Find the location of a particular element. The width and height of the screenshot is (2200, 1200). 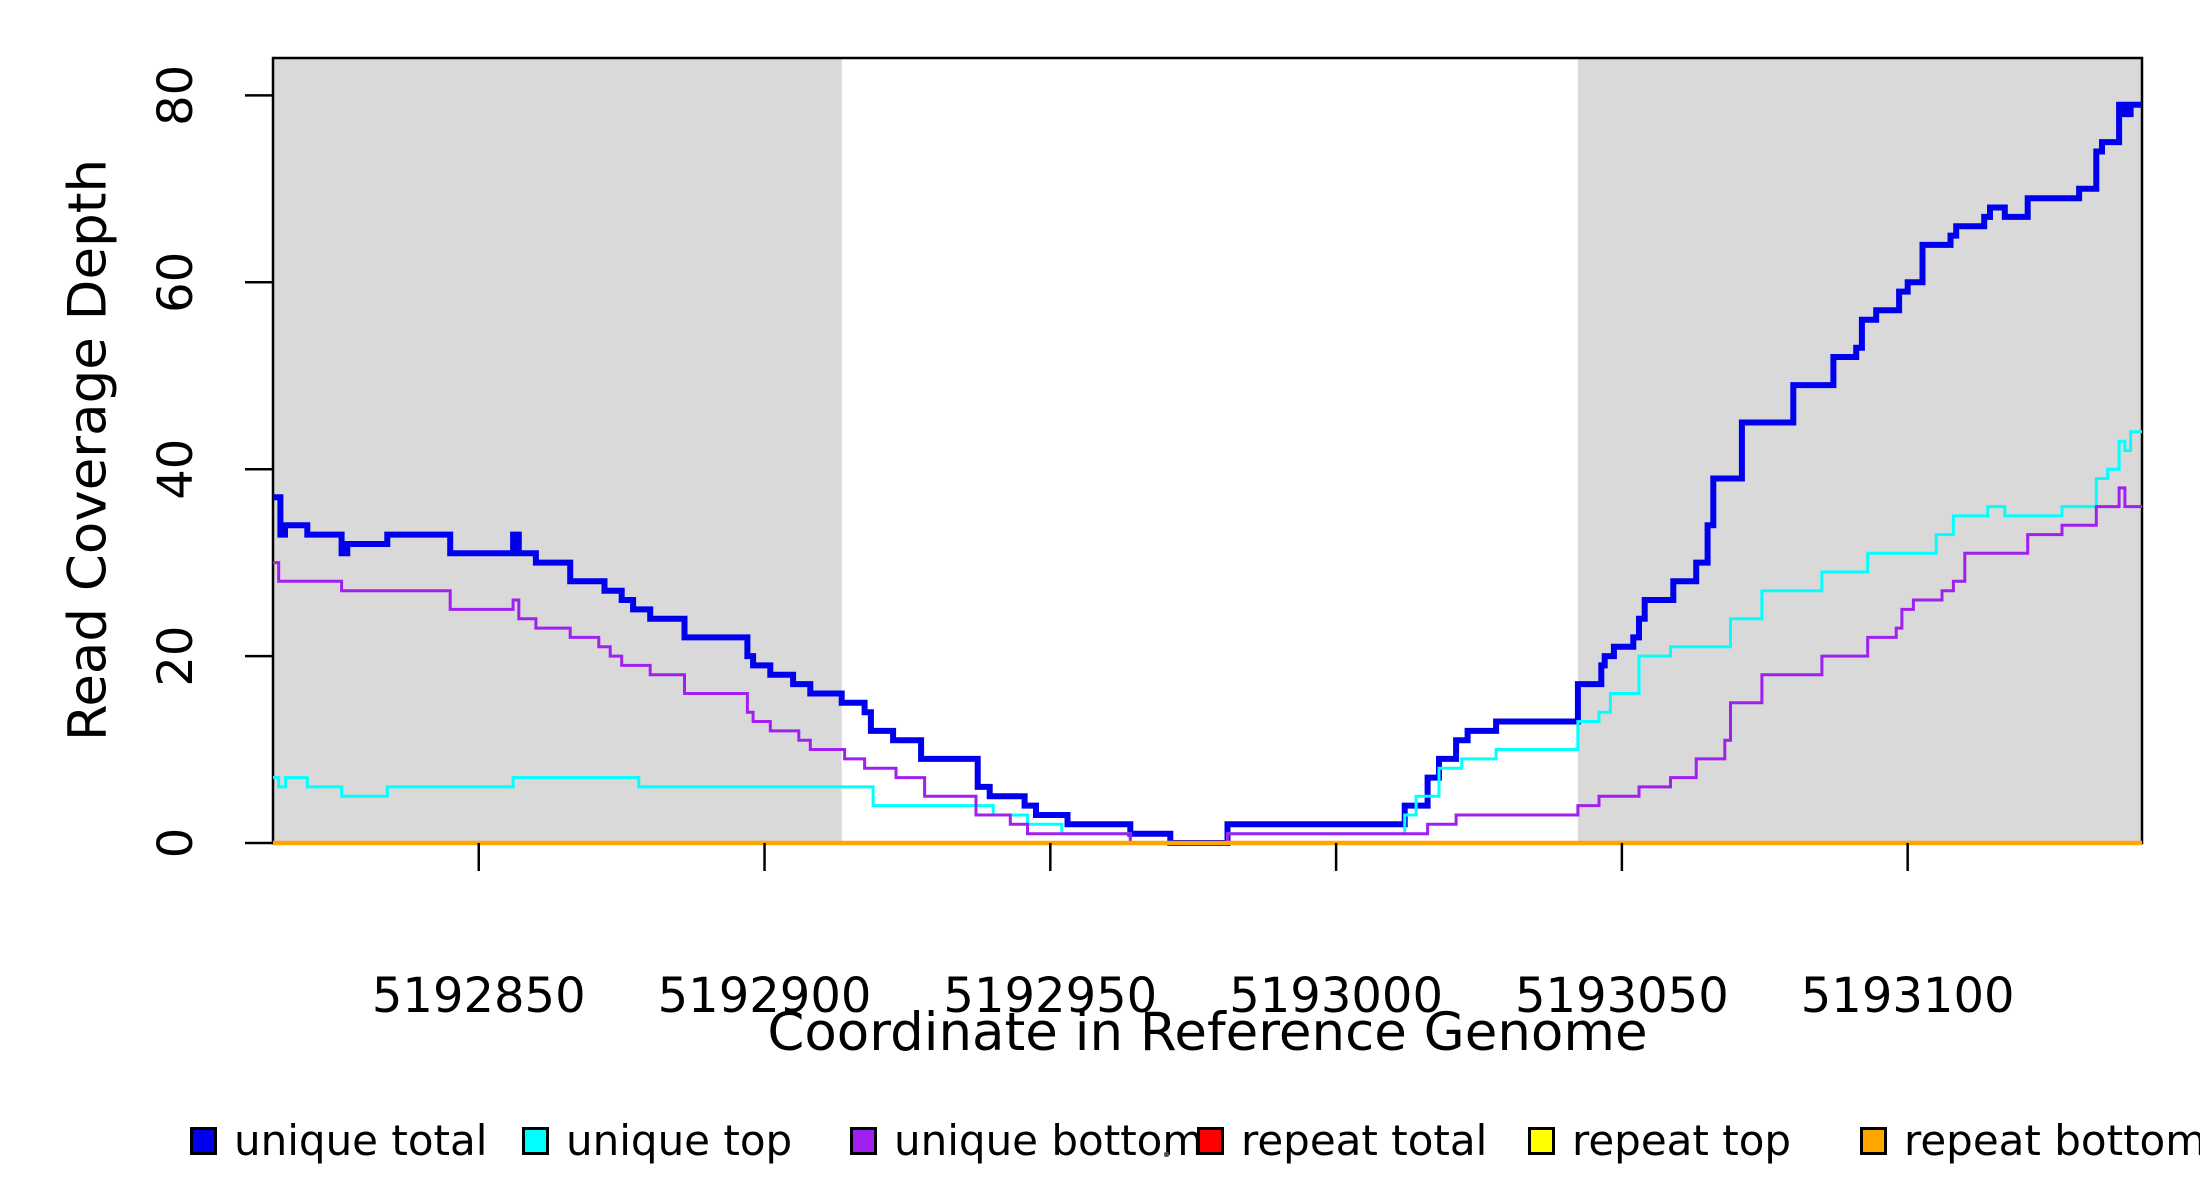

y-tick-label: 60 is located at coordinates (176, 282).